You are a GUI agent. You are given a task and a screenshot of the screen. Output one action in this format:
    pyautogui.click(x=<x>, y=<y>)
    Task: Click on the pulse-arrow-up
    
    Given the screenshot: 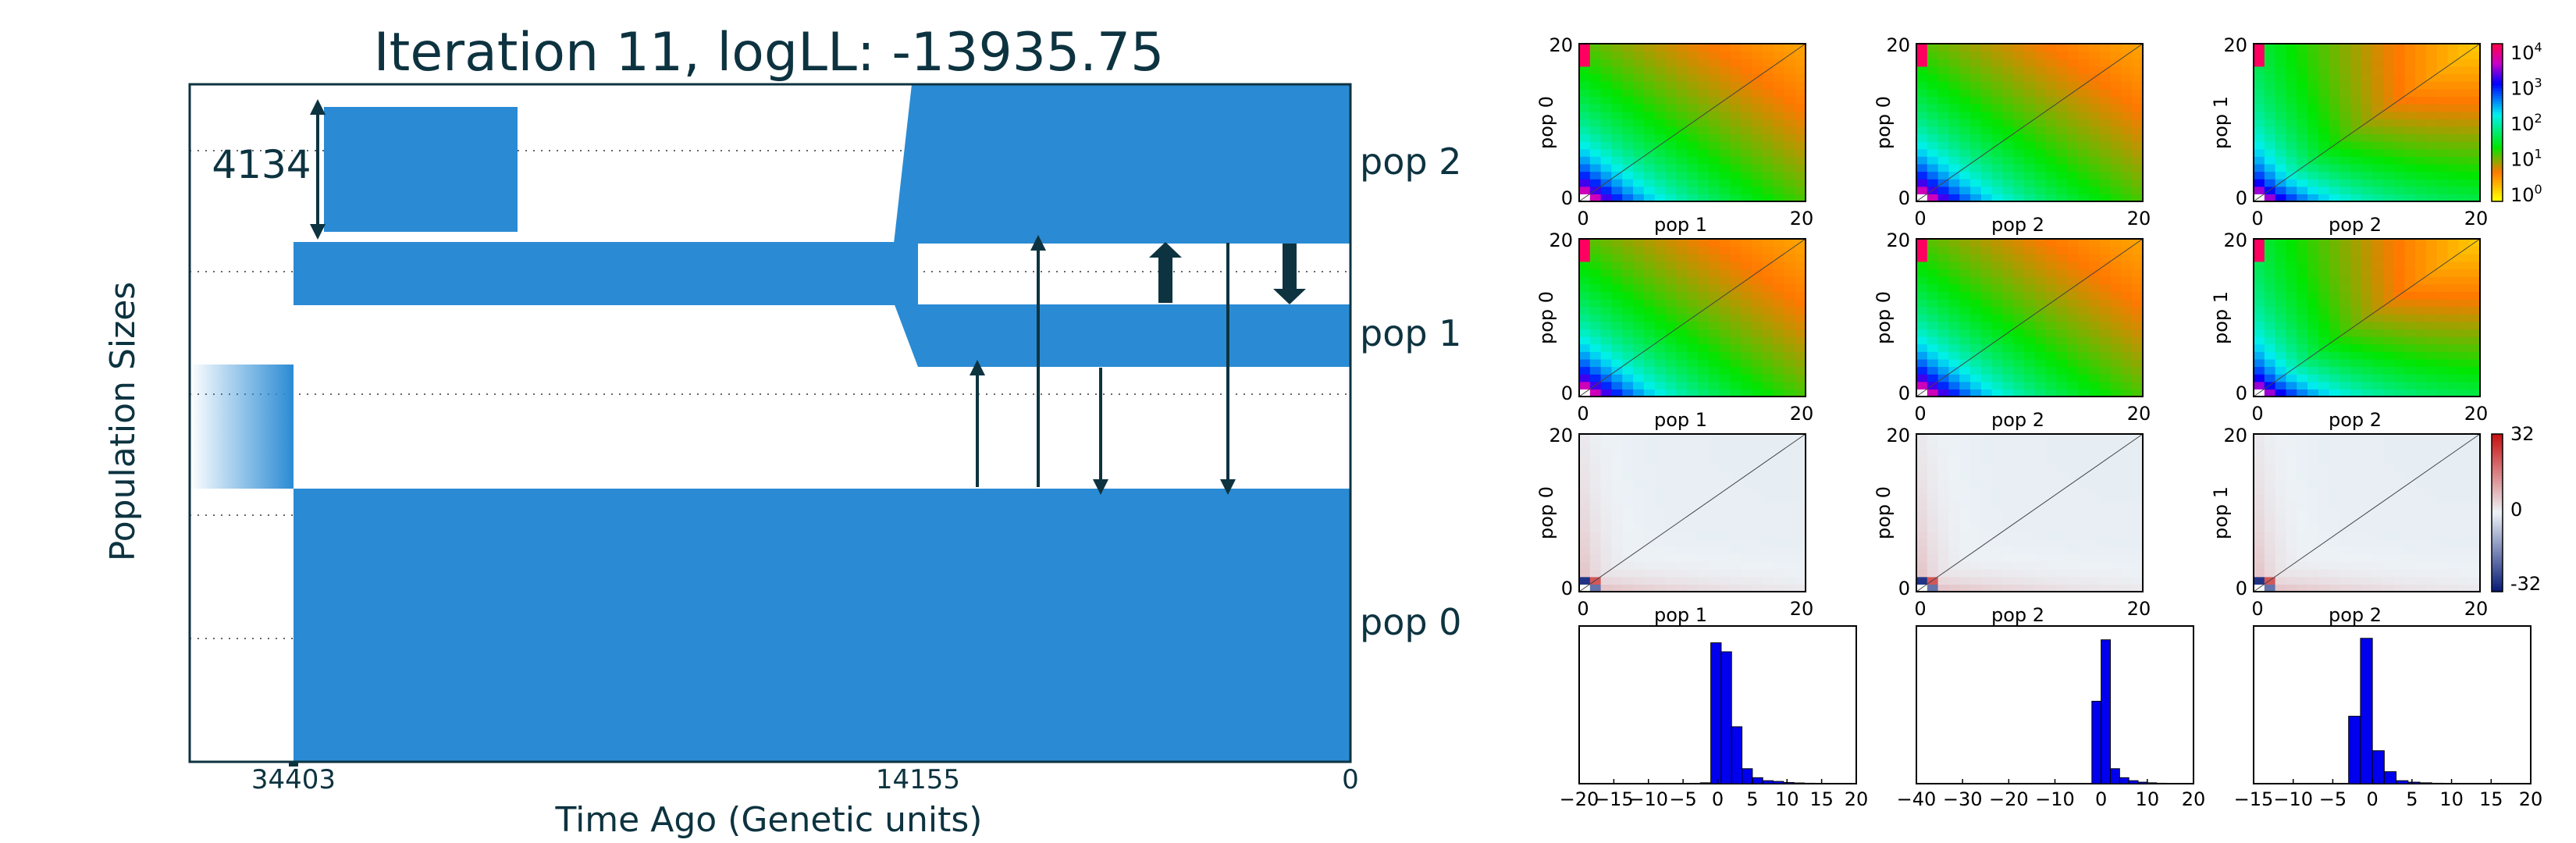 What is the action you would take?
    pyautogui.click(x=1165, y=272)
    